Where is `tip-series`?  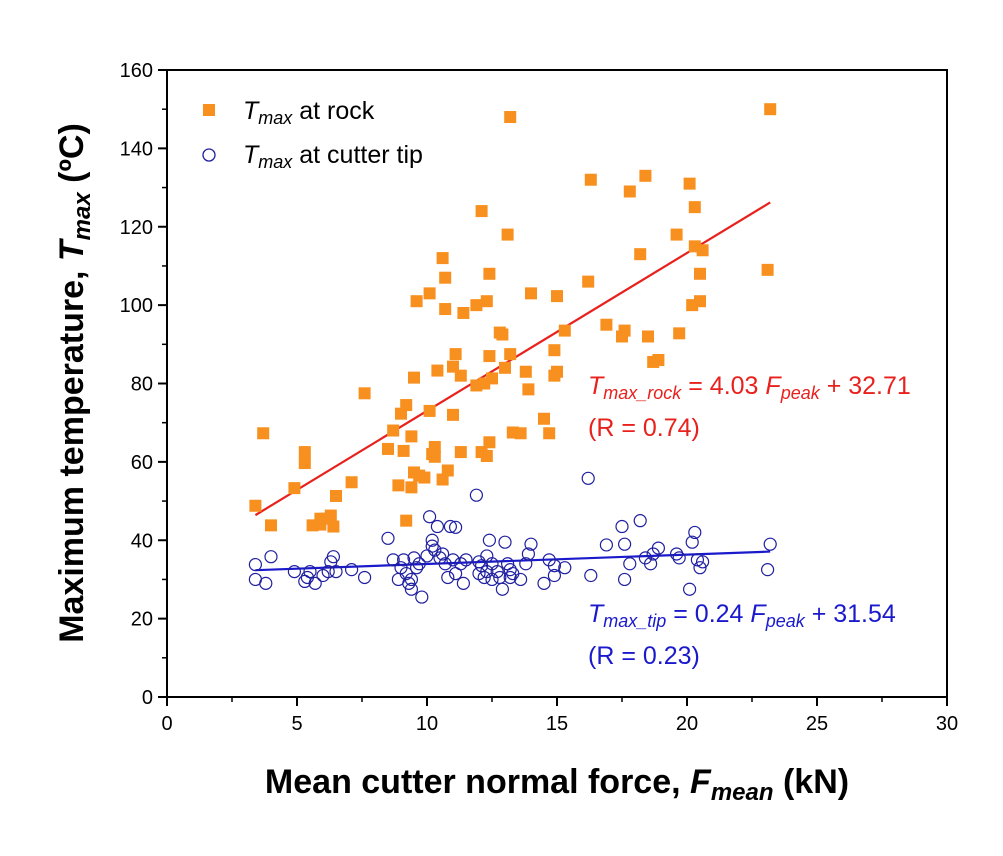
tip-series is located at coordinates (512, 537).